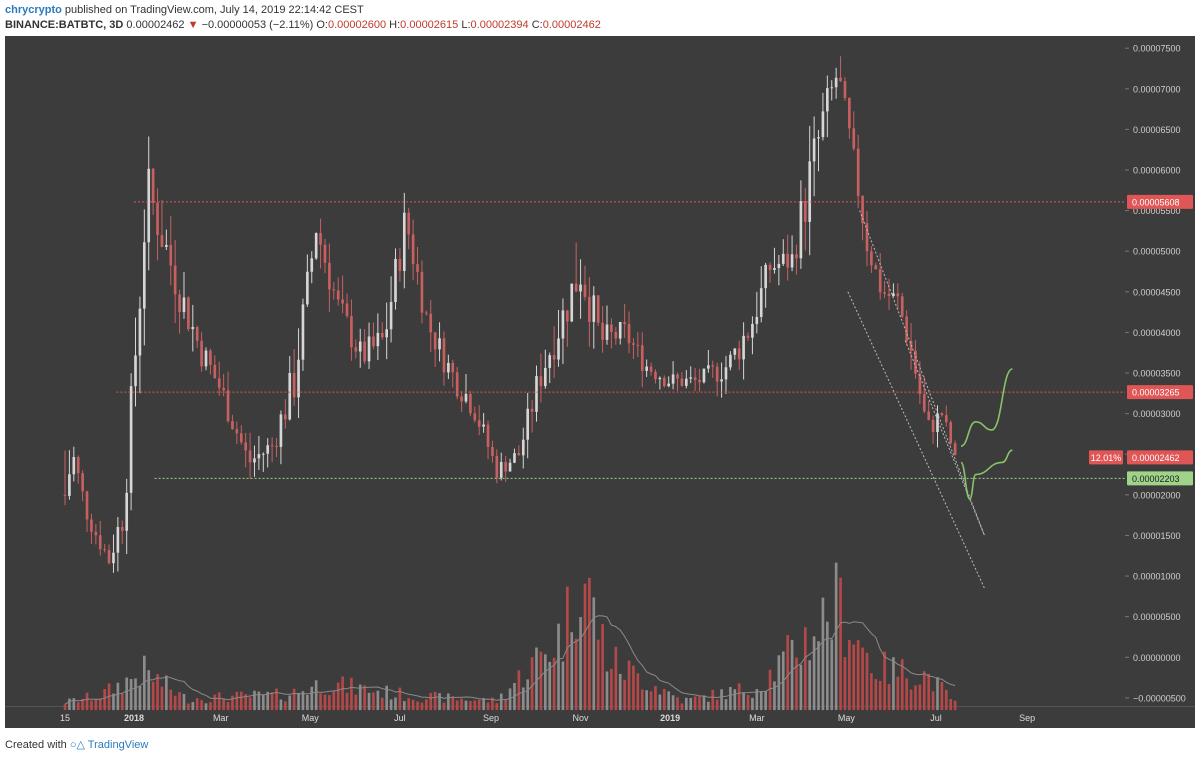 The height and width of the screenshot is (758, 1200). Describe the element at coordinates (1159, 698) in the screenshot. I see `price-tick-label: −0.00000500` at that location.